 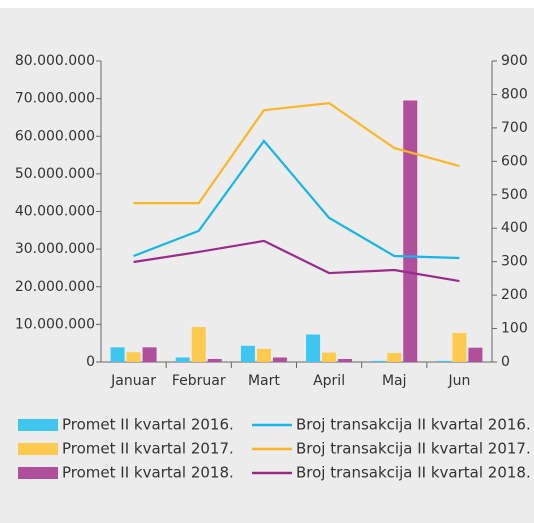 I want to click on top-strip, so click(x=267, y=4).